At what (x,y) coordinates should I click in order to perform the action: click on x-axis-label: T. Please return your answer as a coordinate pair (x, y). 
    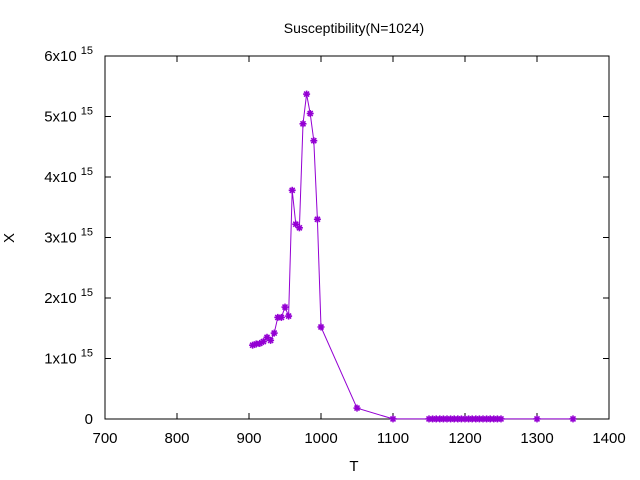
    Looking at the image, I should click on (353, 466).